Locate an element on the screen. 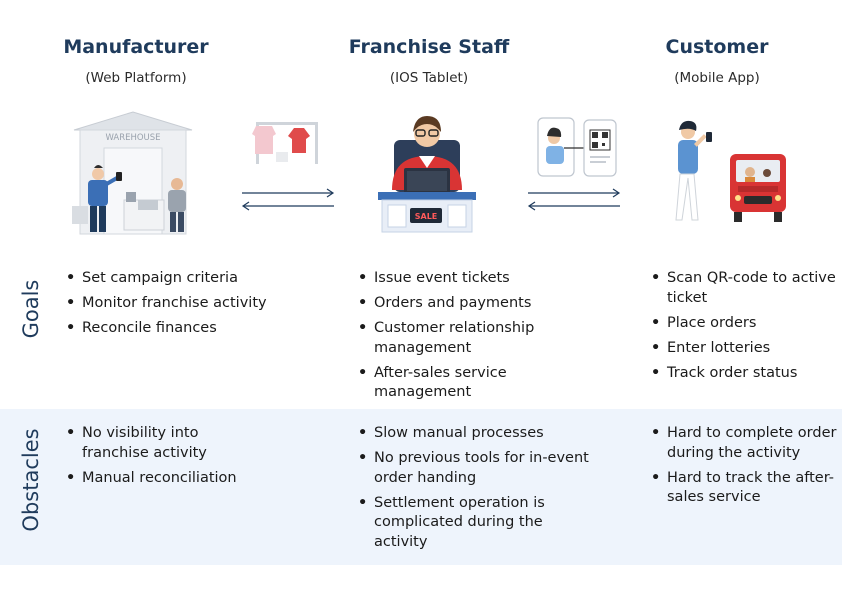 This screenshot has height=595, width=842. obstacle-item: Manual reconciliation is located at coordinates (157, 479).